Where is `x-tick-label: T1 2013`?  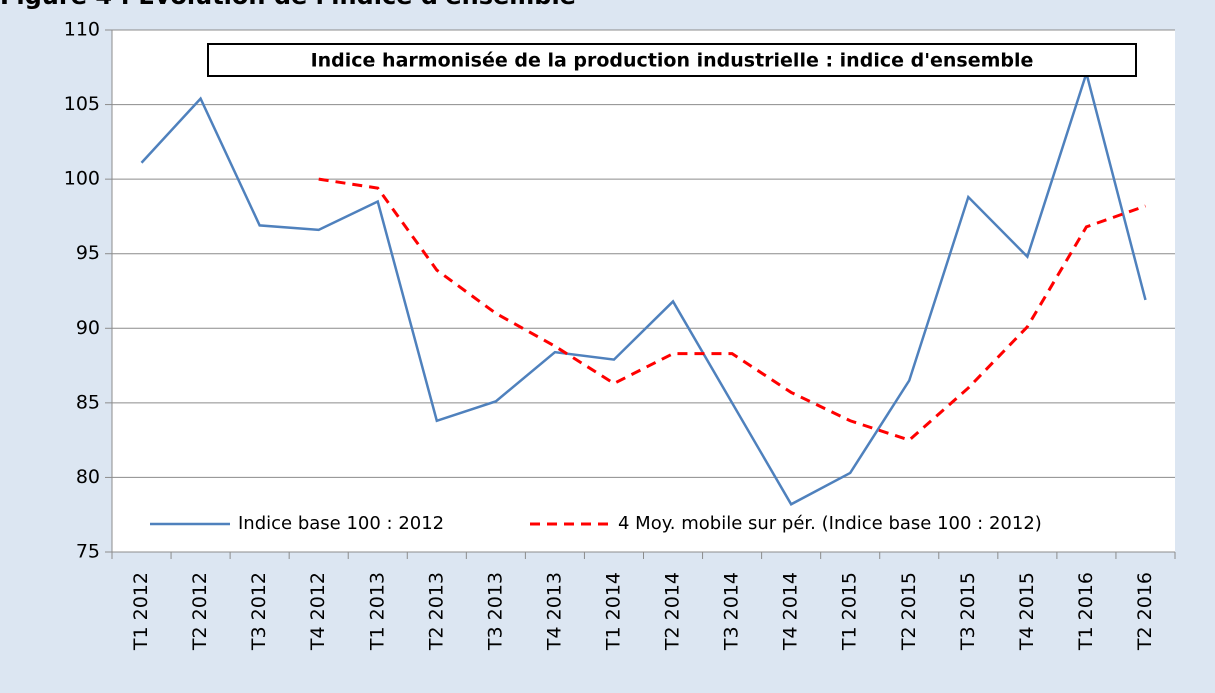
x-tick-label: T1 2013 is located at coordinates (377, 611).